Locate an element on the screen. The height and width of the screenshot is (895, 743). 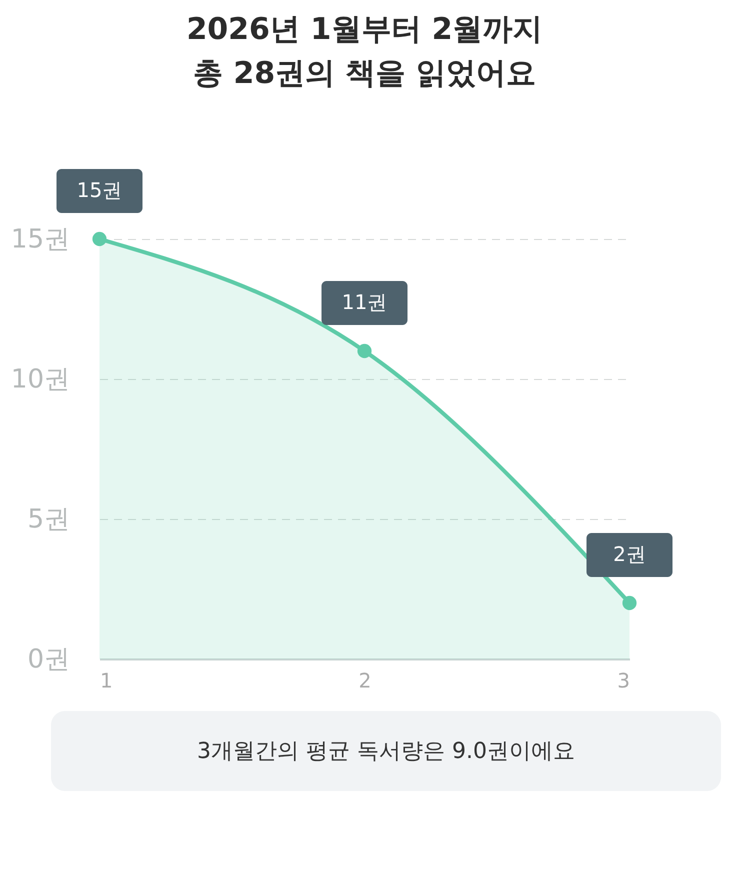
y-tick-label: 10권 is located at coordinates (40, 379).